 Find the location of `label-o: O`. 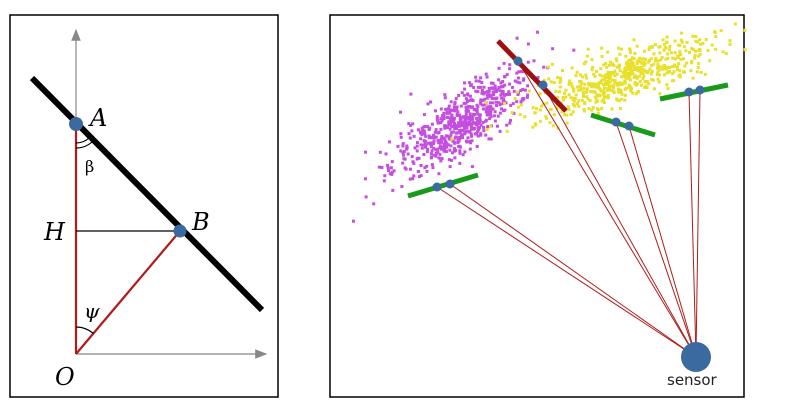

label-o: O is located at coordinates (65, 377).